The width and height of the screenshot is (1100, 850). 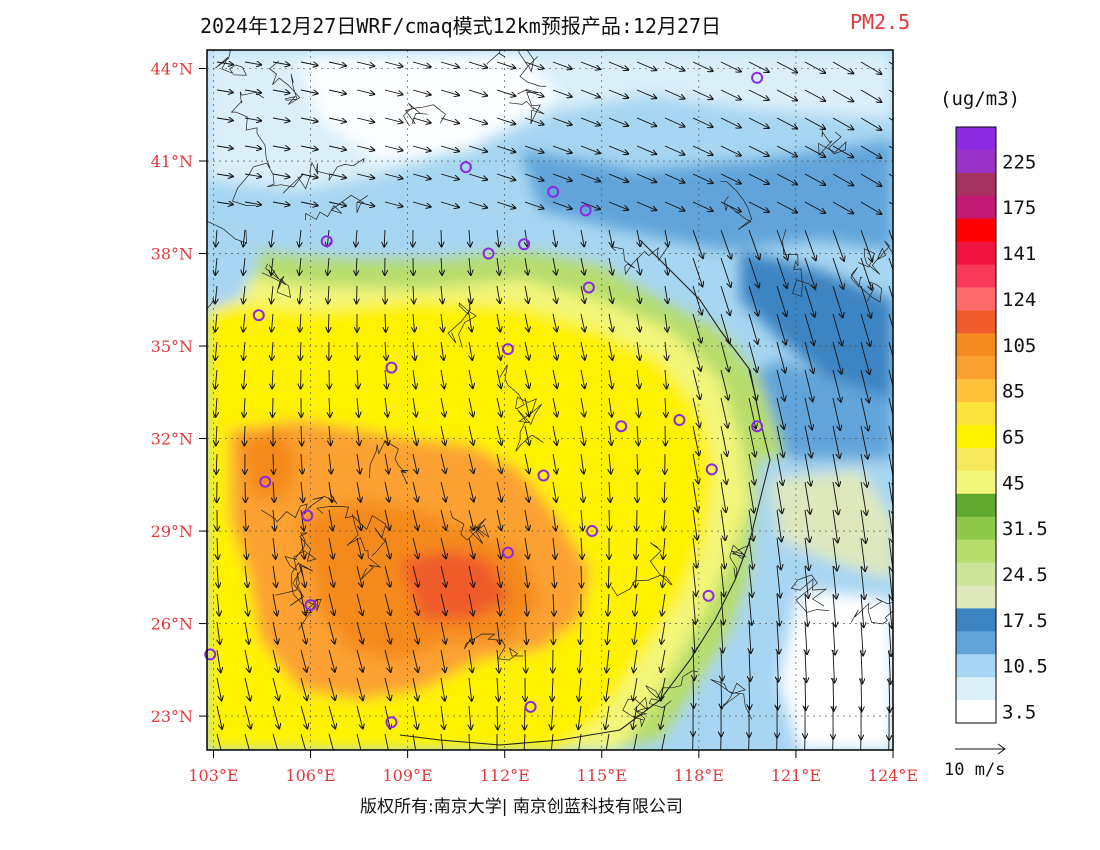 What do you see at coordinates (1019, 254) in the screenshot?
I see `colorbar-label: 141` at bounding box center [1019, 254].